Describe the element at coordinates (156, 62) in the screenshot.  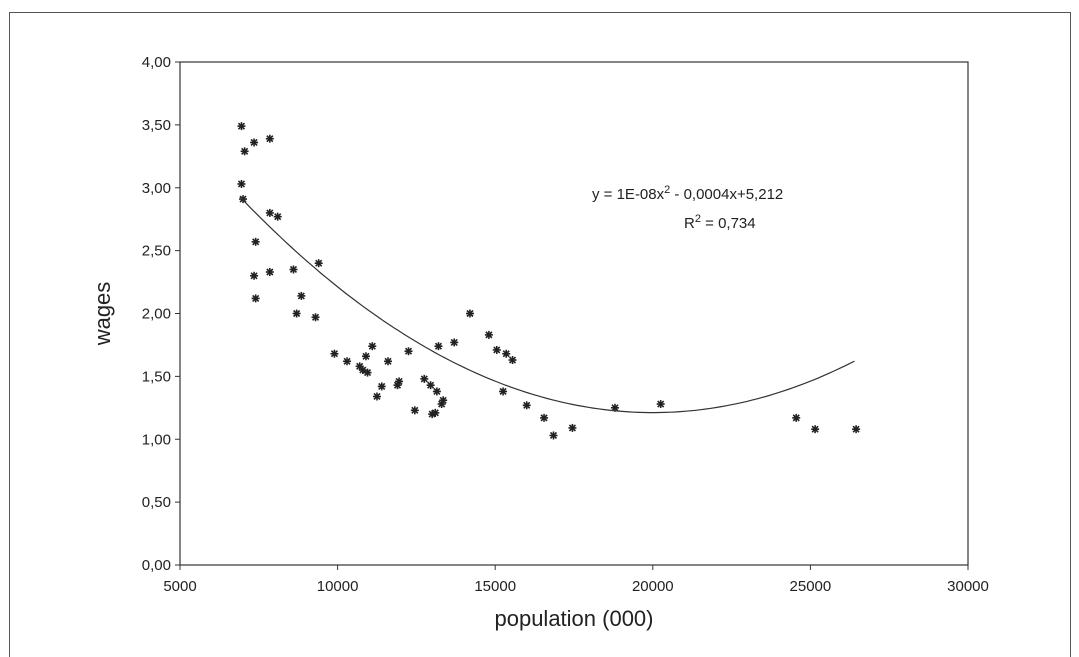
I see `y-tick-label: 4,00` at that location.